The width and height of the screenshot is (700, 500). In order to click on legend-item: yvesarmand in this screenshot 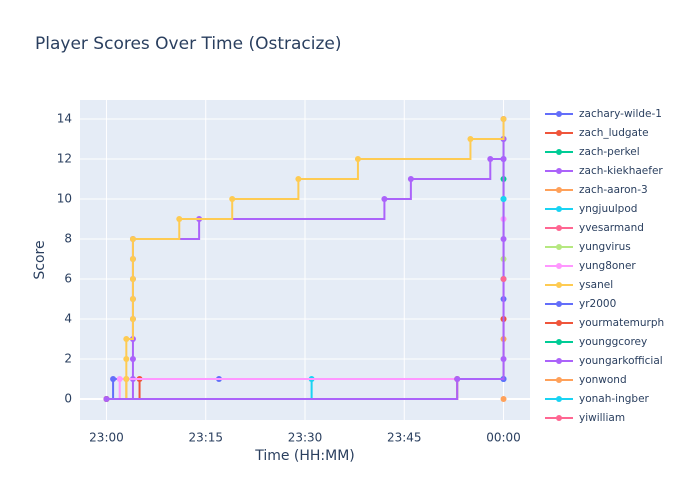, I will do `click(594, 228)`.